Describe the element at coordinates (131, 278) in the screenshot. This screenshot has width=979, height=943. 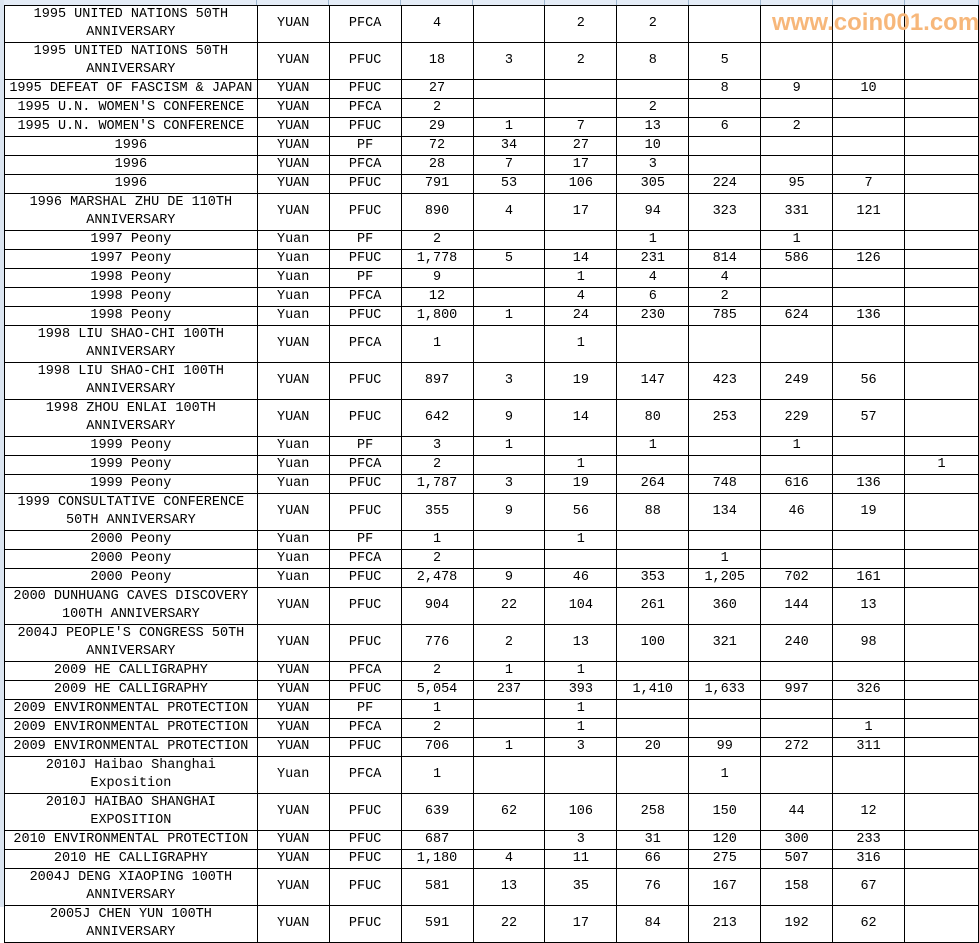
I see `name-cell: 1998 Peony` at that location.